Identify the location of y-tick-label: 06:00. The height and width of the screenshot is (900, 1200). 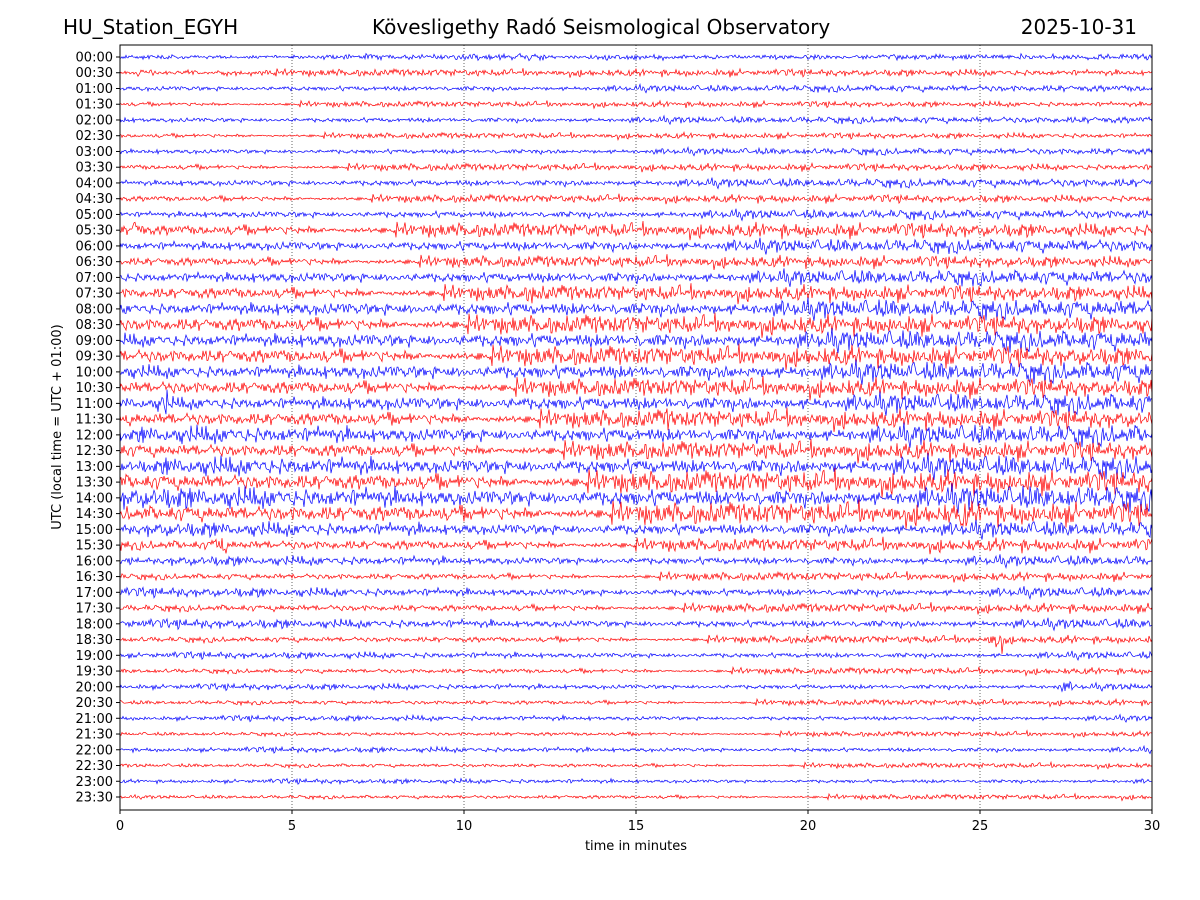
(94, 246).